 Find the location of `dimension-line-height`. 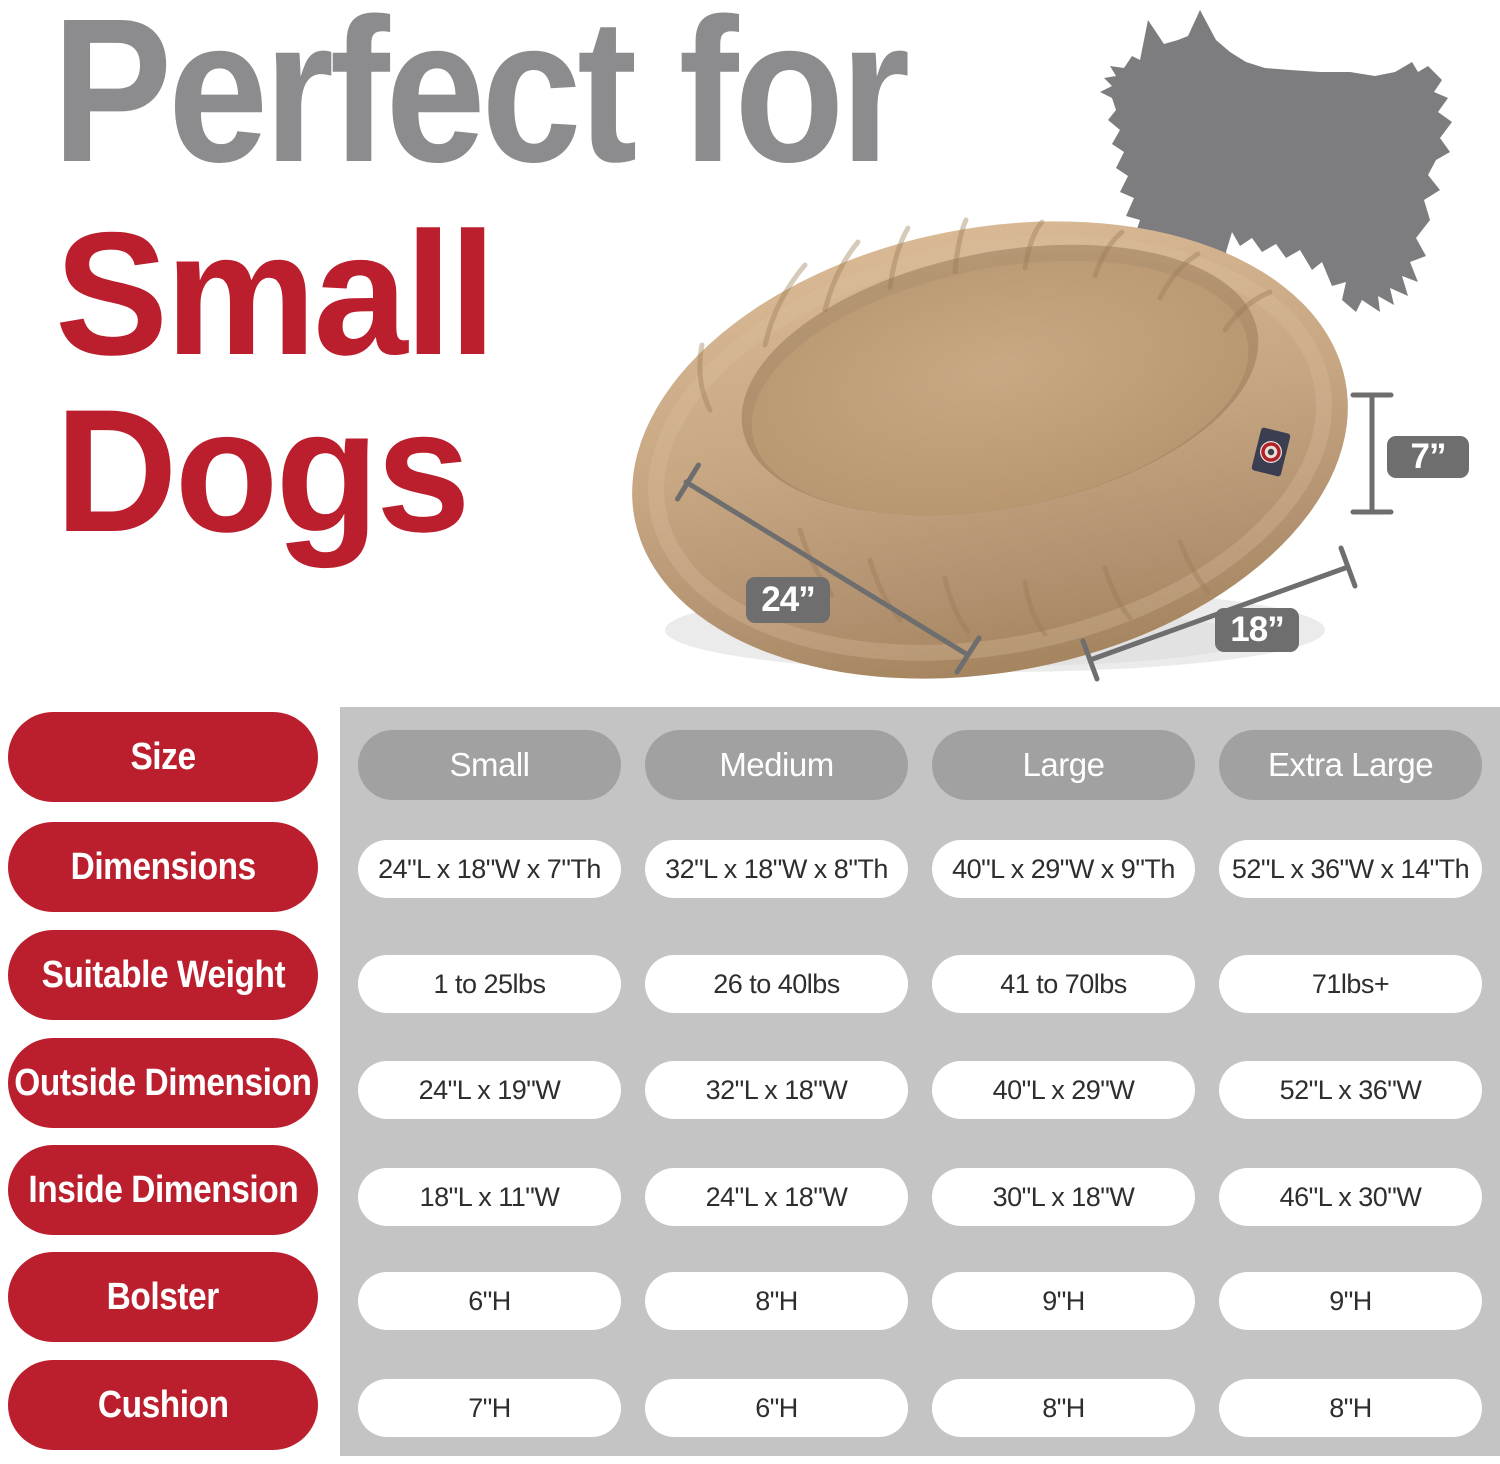

dimension-line-height is located at coordinates (1372, 453).